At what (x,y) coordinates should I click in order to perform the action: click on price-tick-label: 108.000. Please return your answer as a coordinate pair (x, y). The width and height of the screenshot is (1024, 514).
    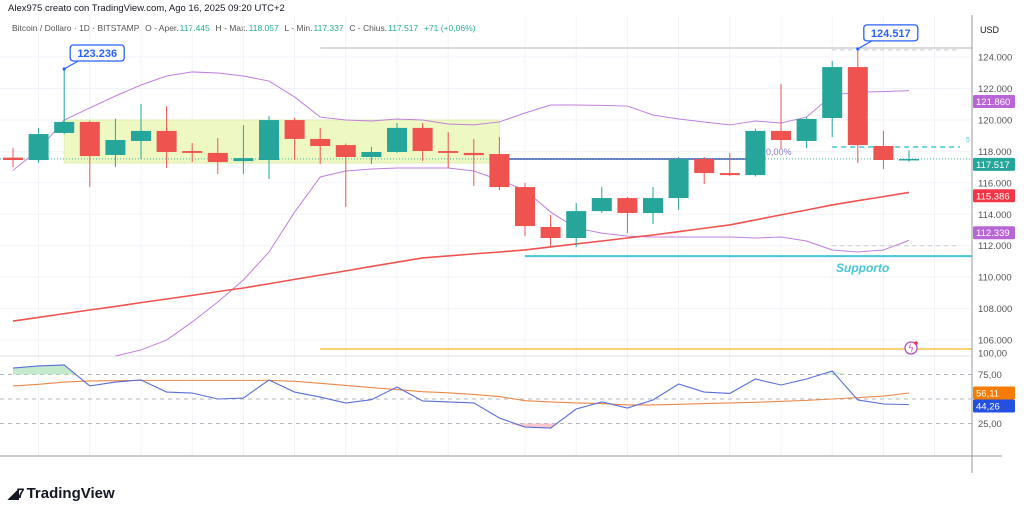
    Looking at the image, I should click on (995, 309).